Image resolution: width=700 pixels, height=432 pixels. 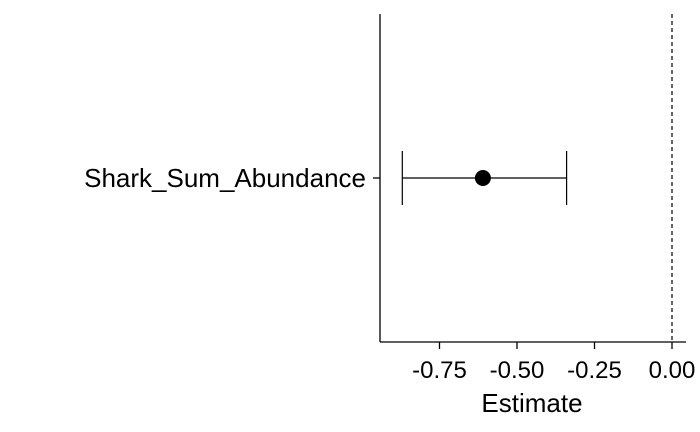 I want to click on x-tick-label: -0.75, so click(x=439, y=370).